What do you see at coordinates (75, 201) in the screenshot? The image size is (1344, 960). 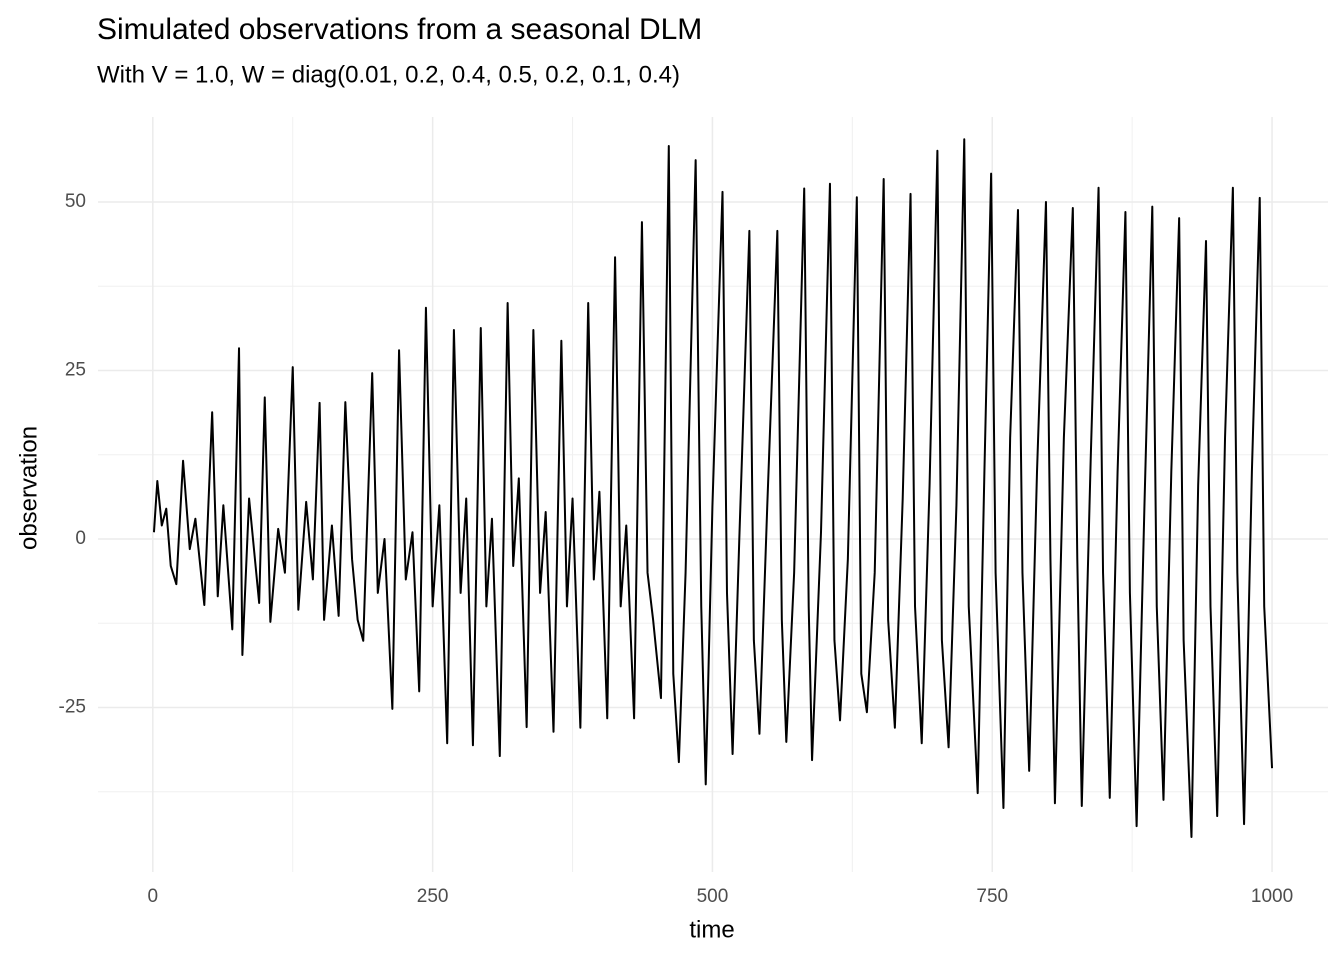 I see `y-tick-label: 50` at bounding box center [75, 201].